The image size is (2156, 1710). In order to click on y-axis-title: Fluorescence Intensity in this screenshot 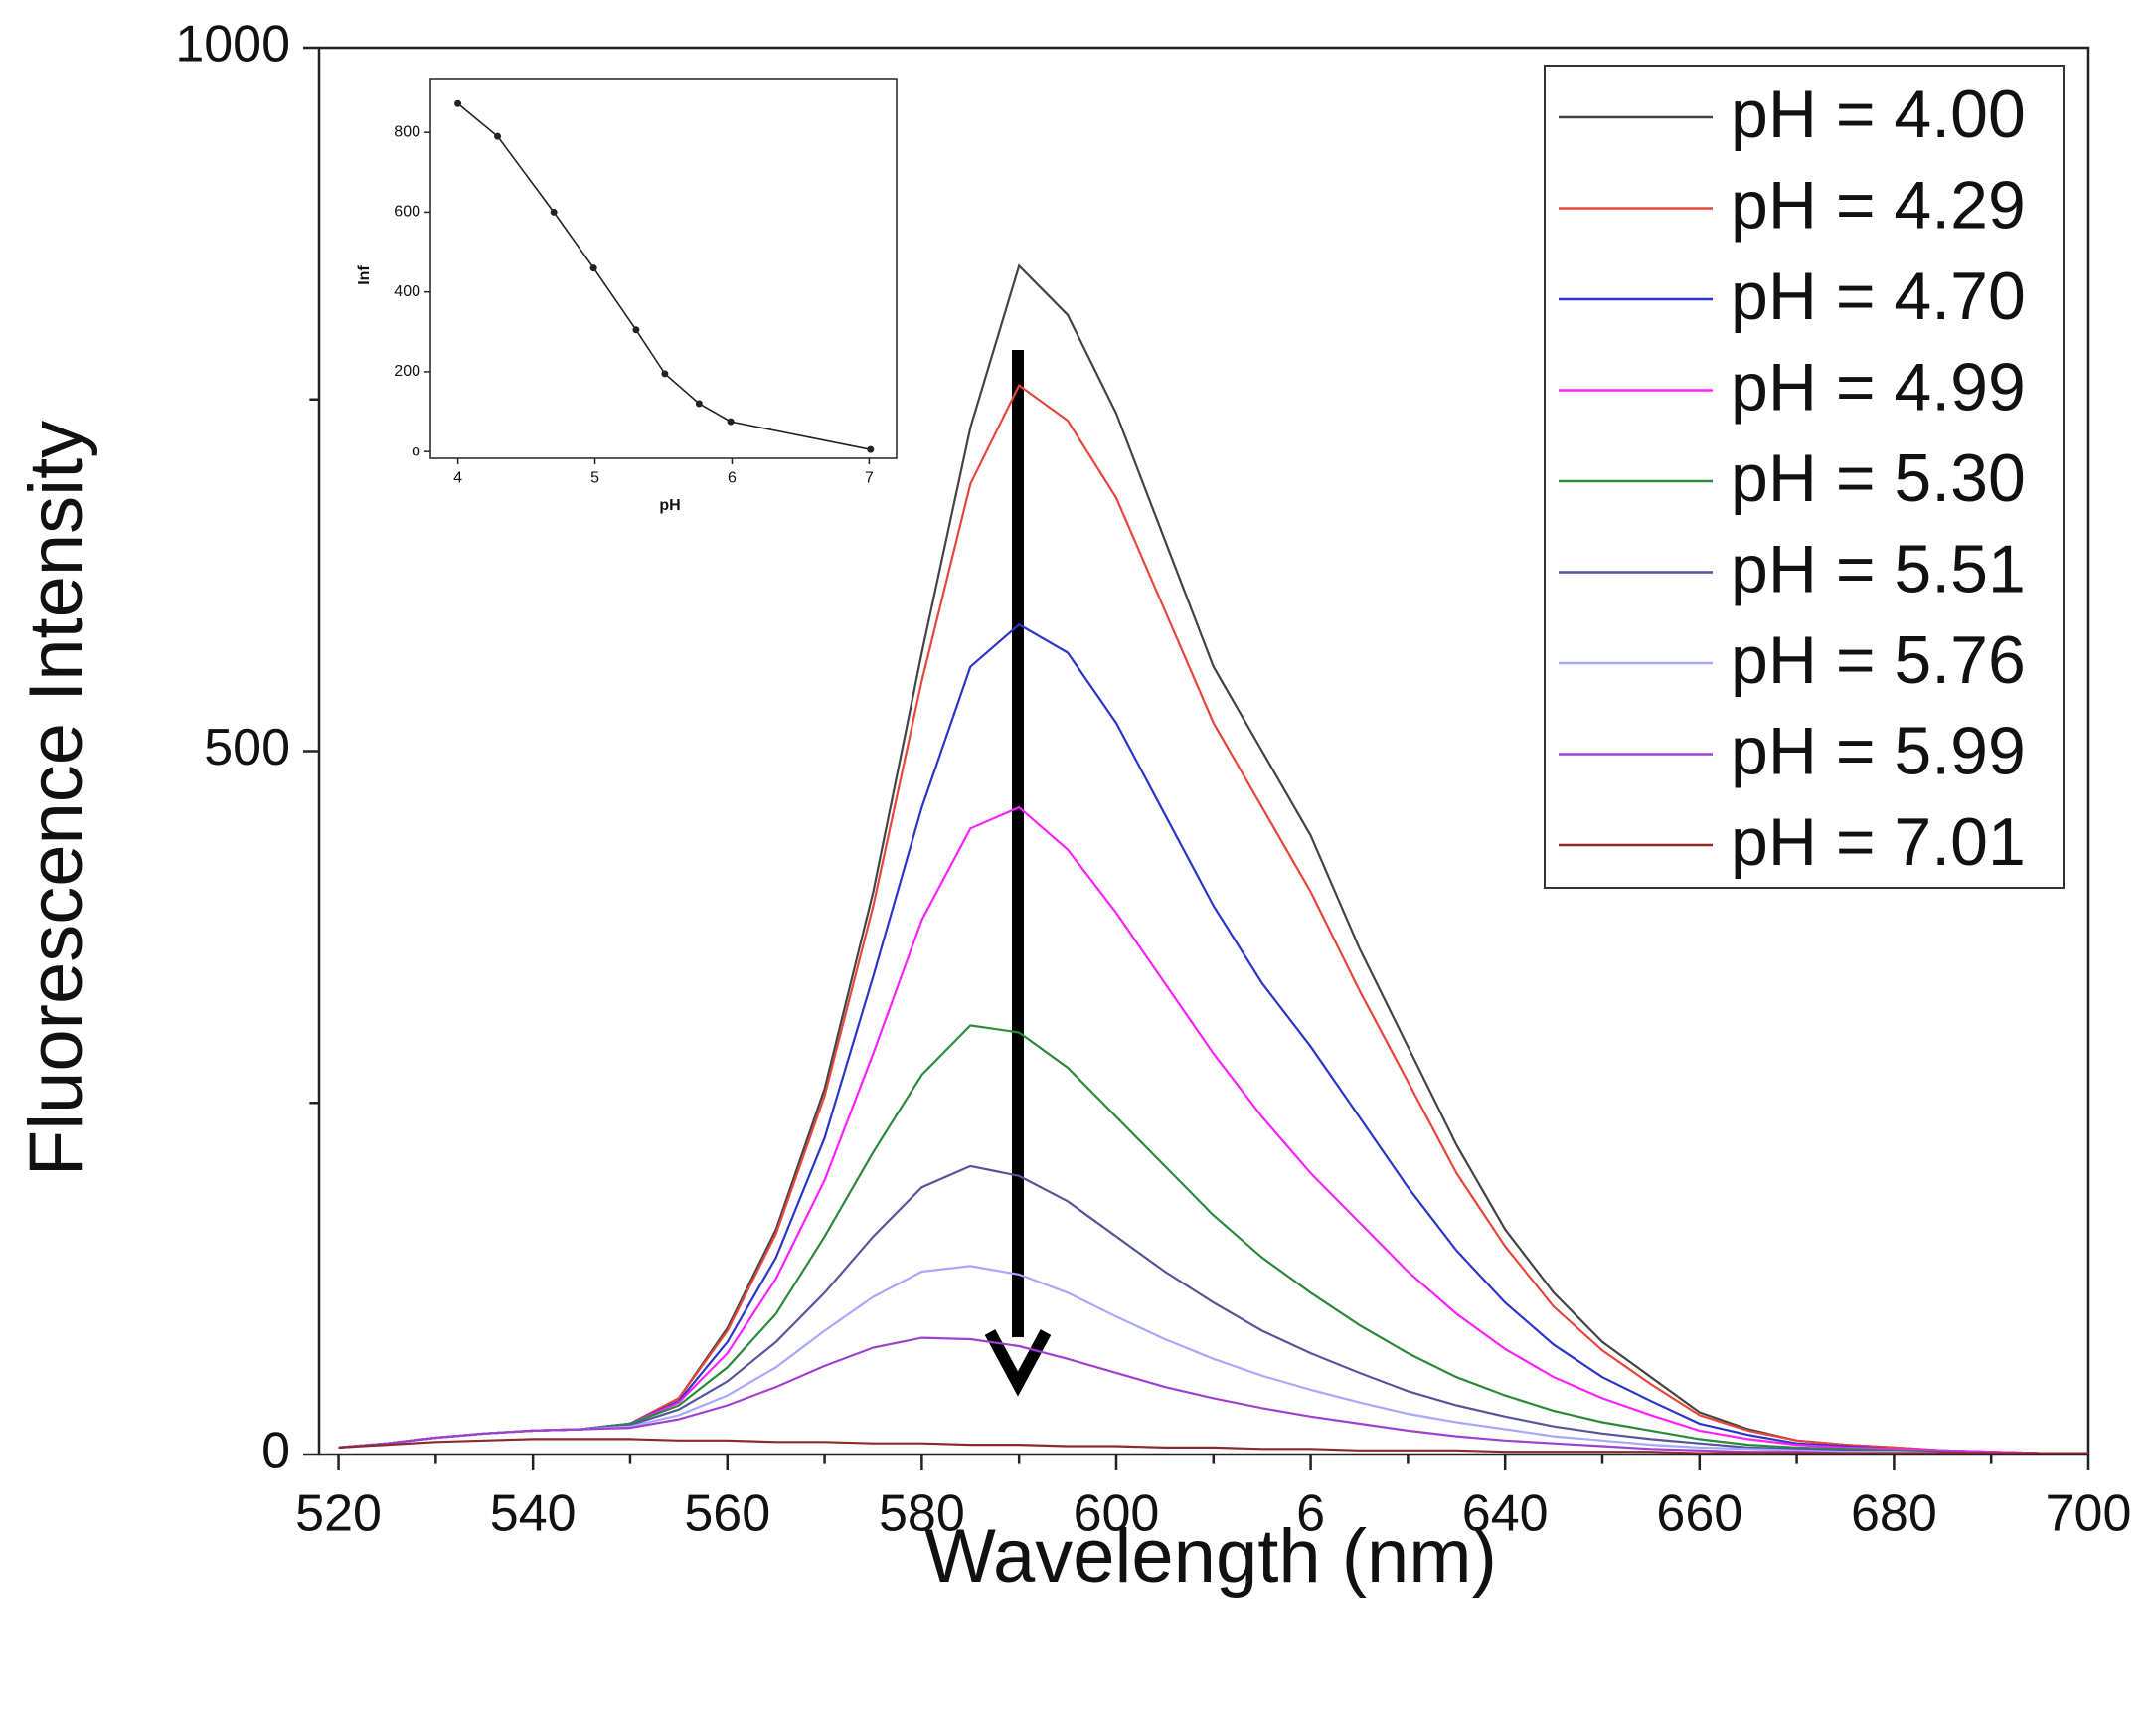, I will do `click(56, 798)`.